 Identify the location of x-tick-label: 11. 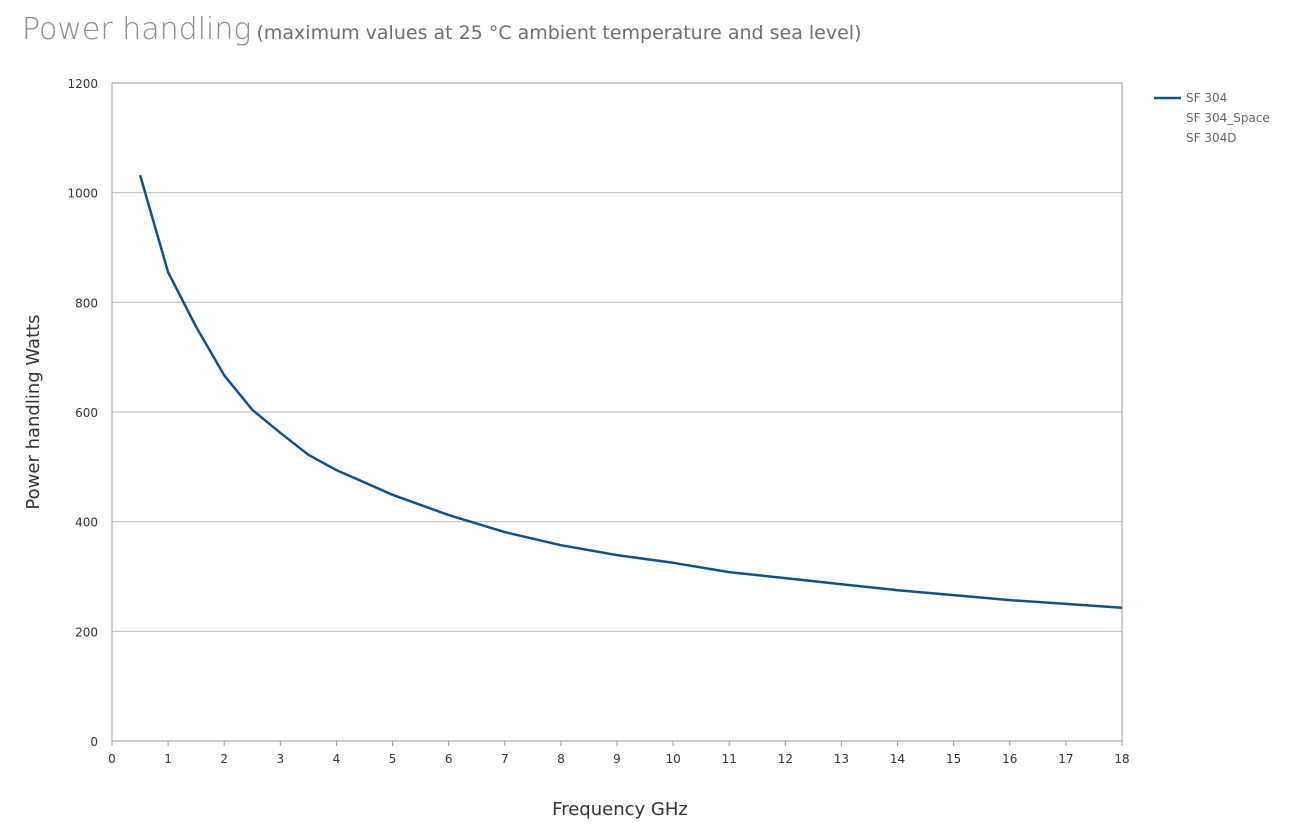
(729, 759).